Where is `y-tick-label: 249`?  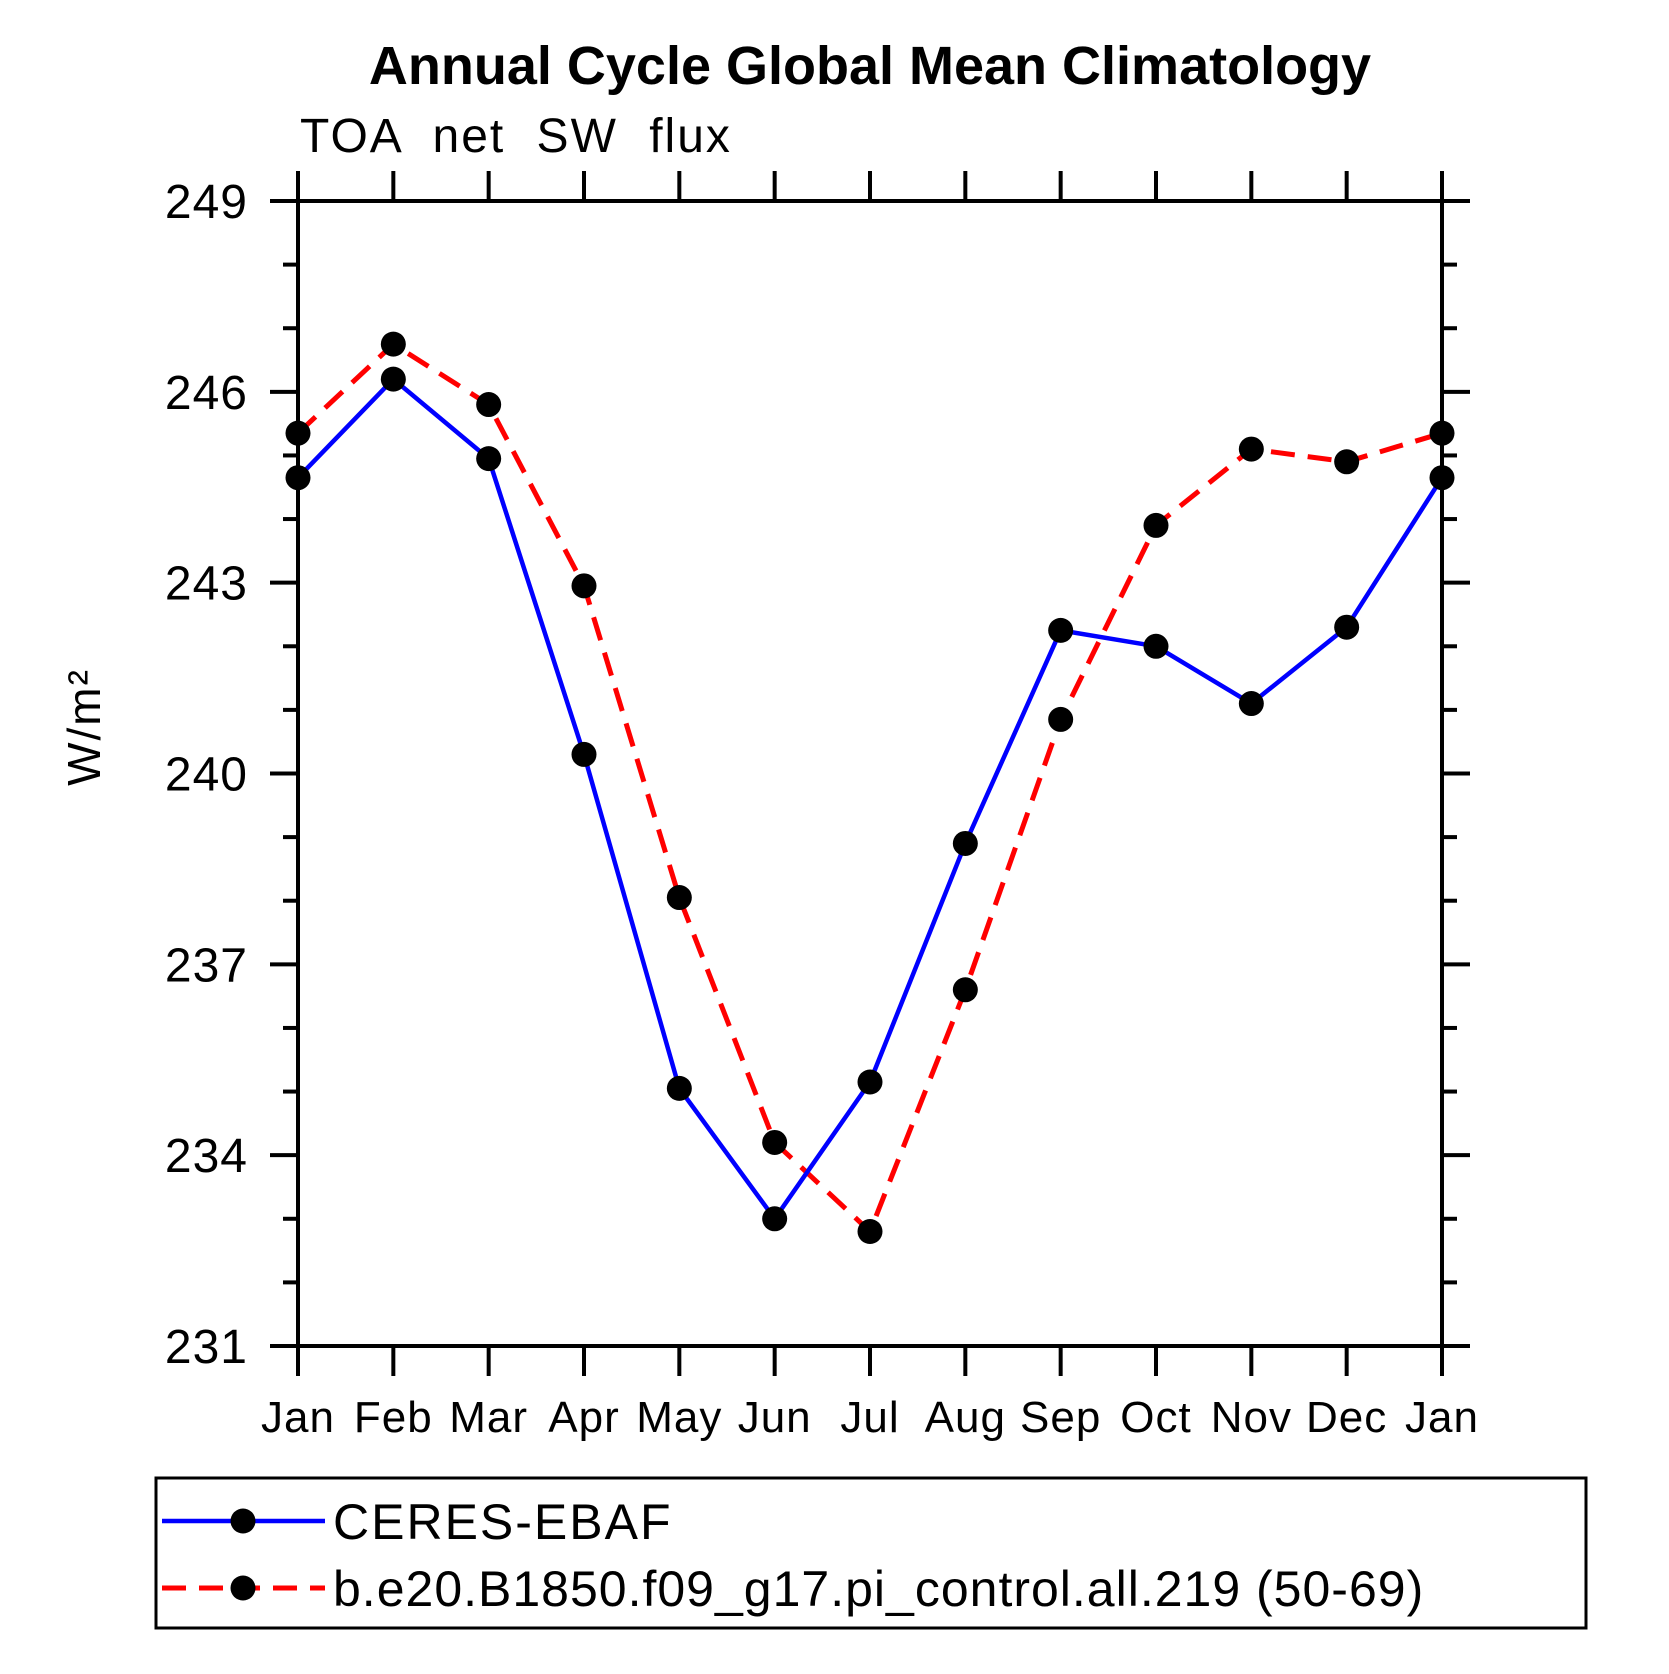 y-tick-label: 249 is located at coordinates (206, 202).